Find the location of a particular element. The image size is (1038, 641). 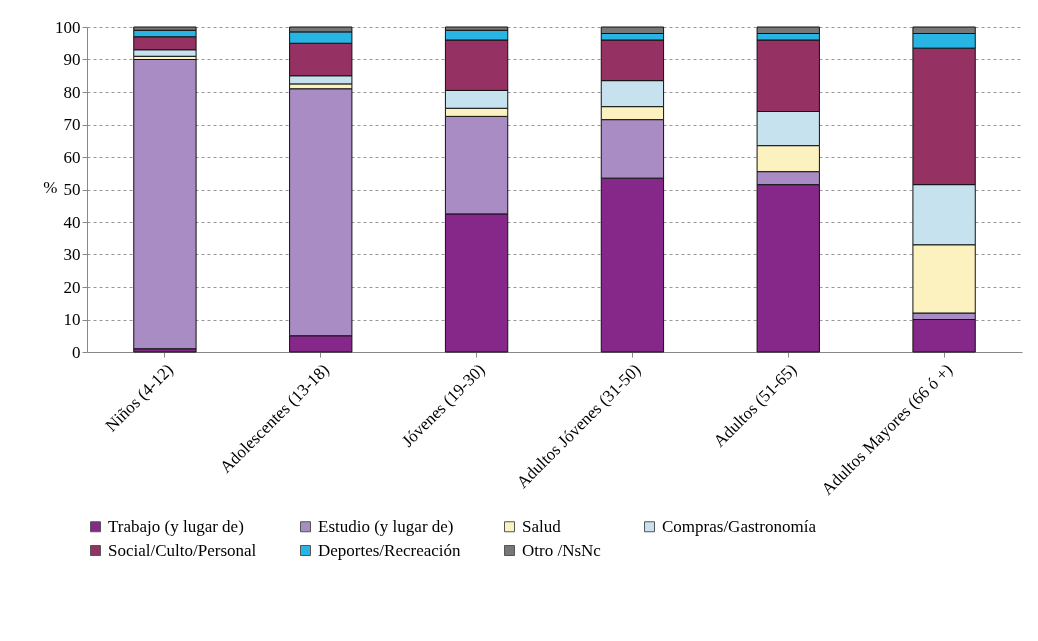

y-tick-label: 40 is located at coordinates (72, 222).